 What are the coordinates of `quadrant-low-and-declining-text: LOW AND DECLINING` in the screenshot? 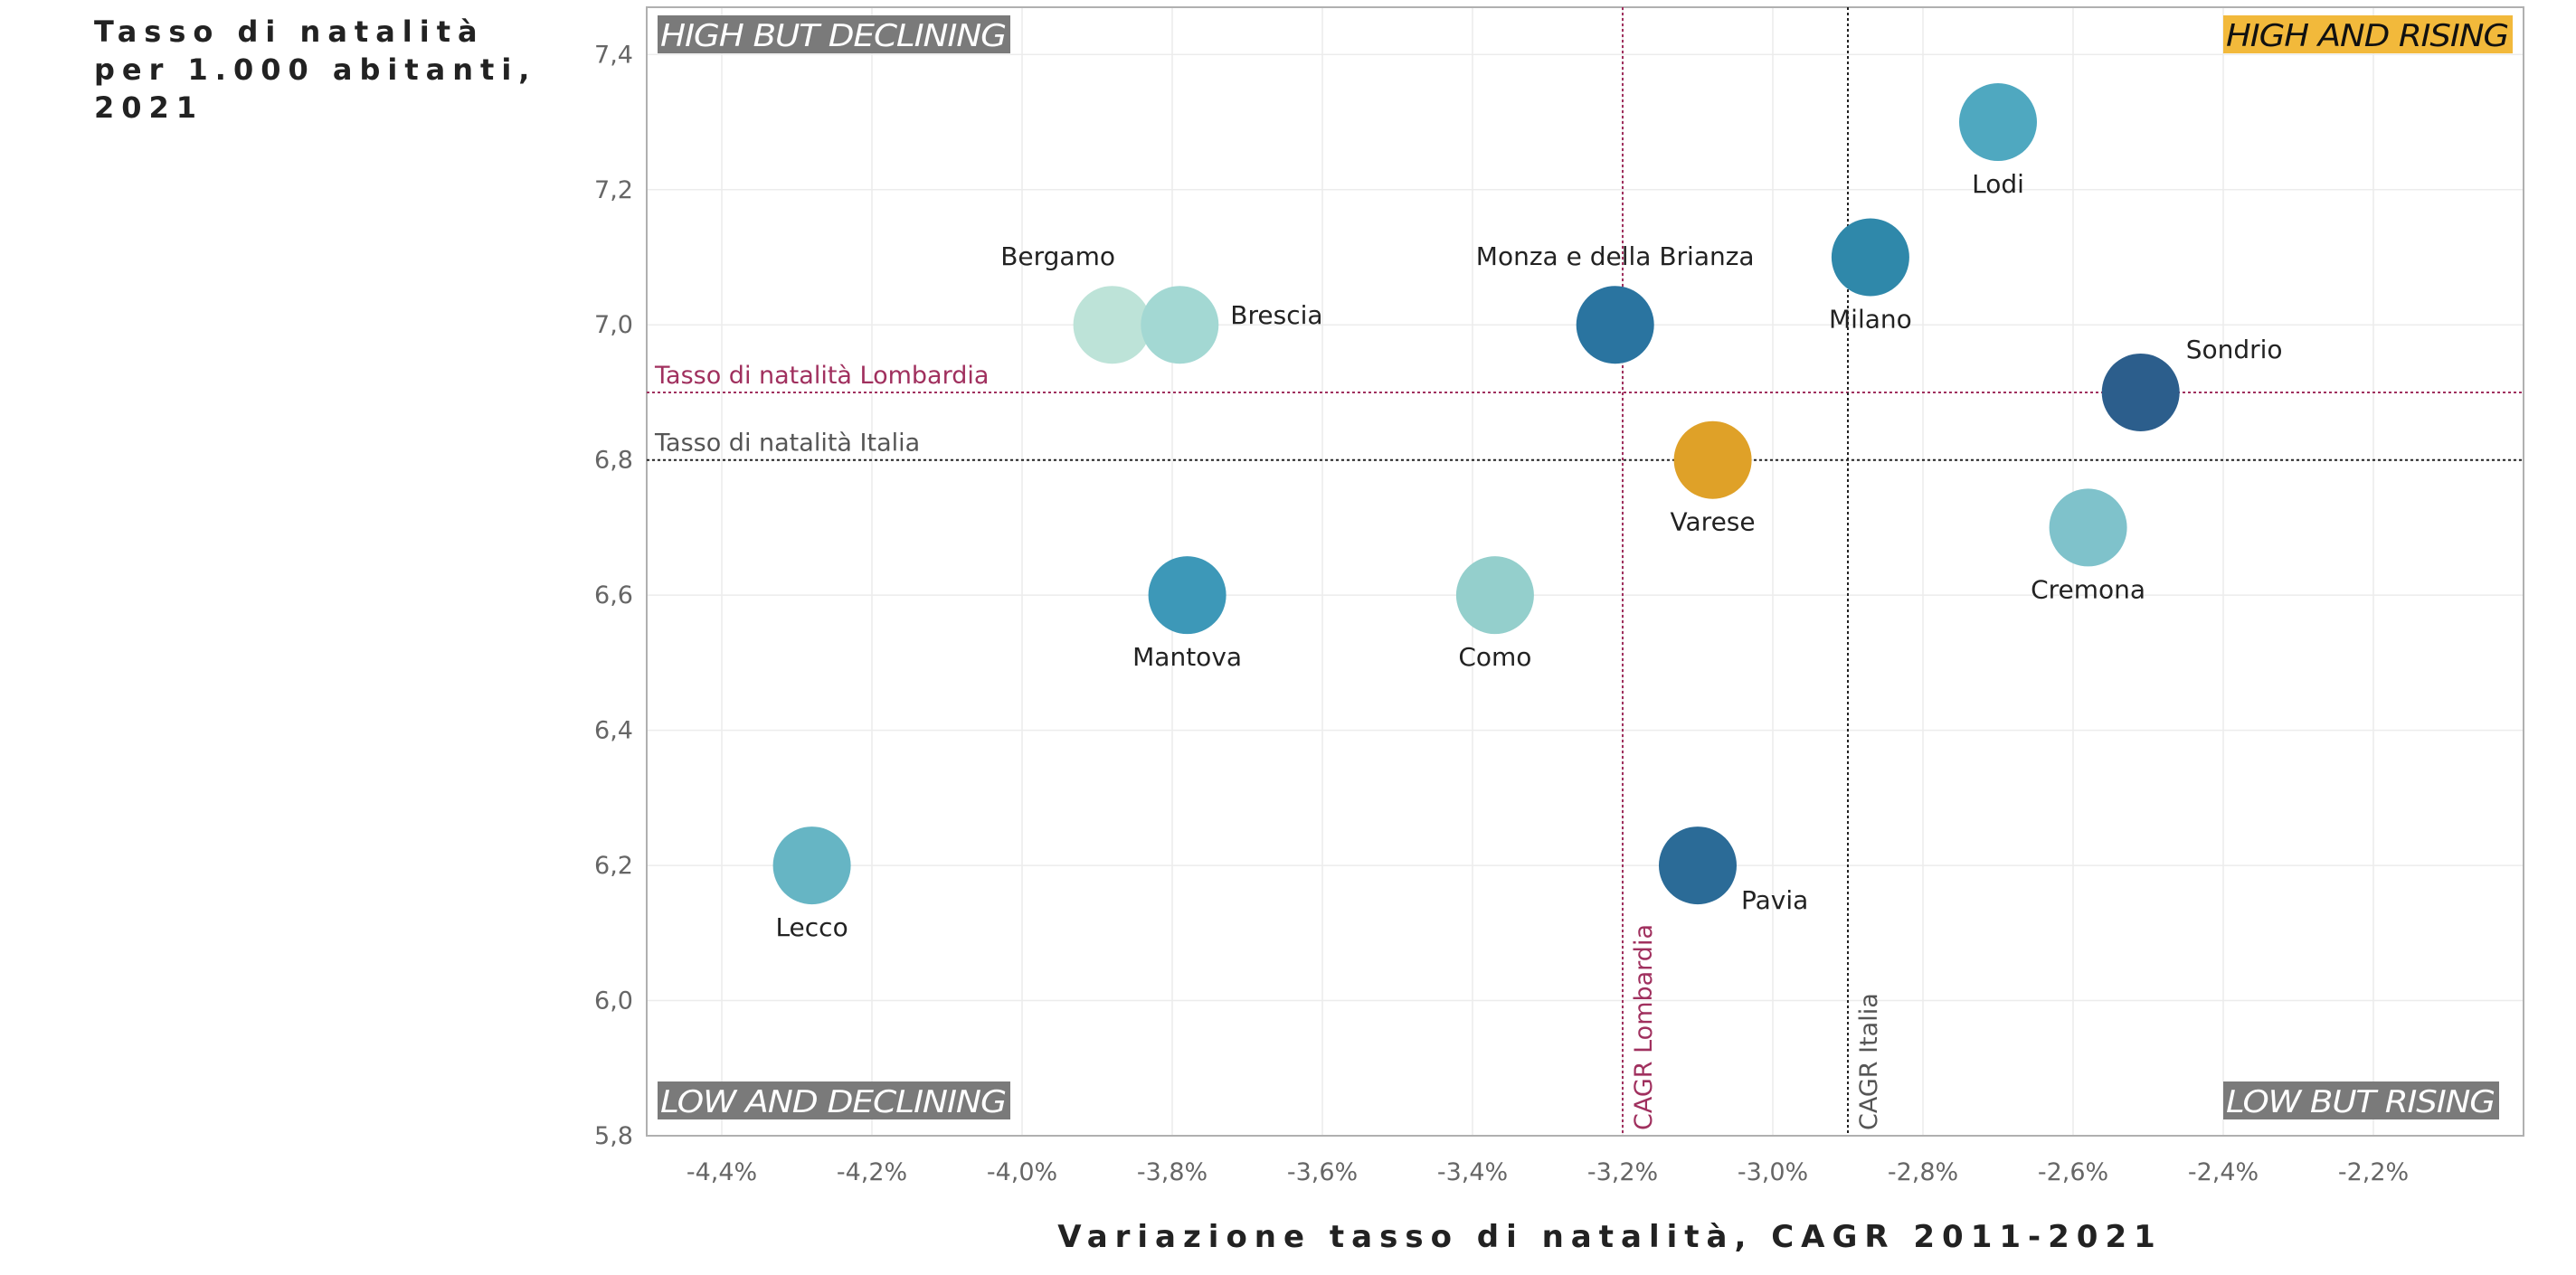 It's located at (833, 1102).